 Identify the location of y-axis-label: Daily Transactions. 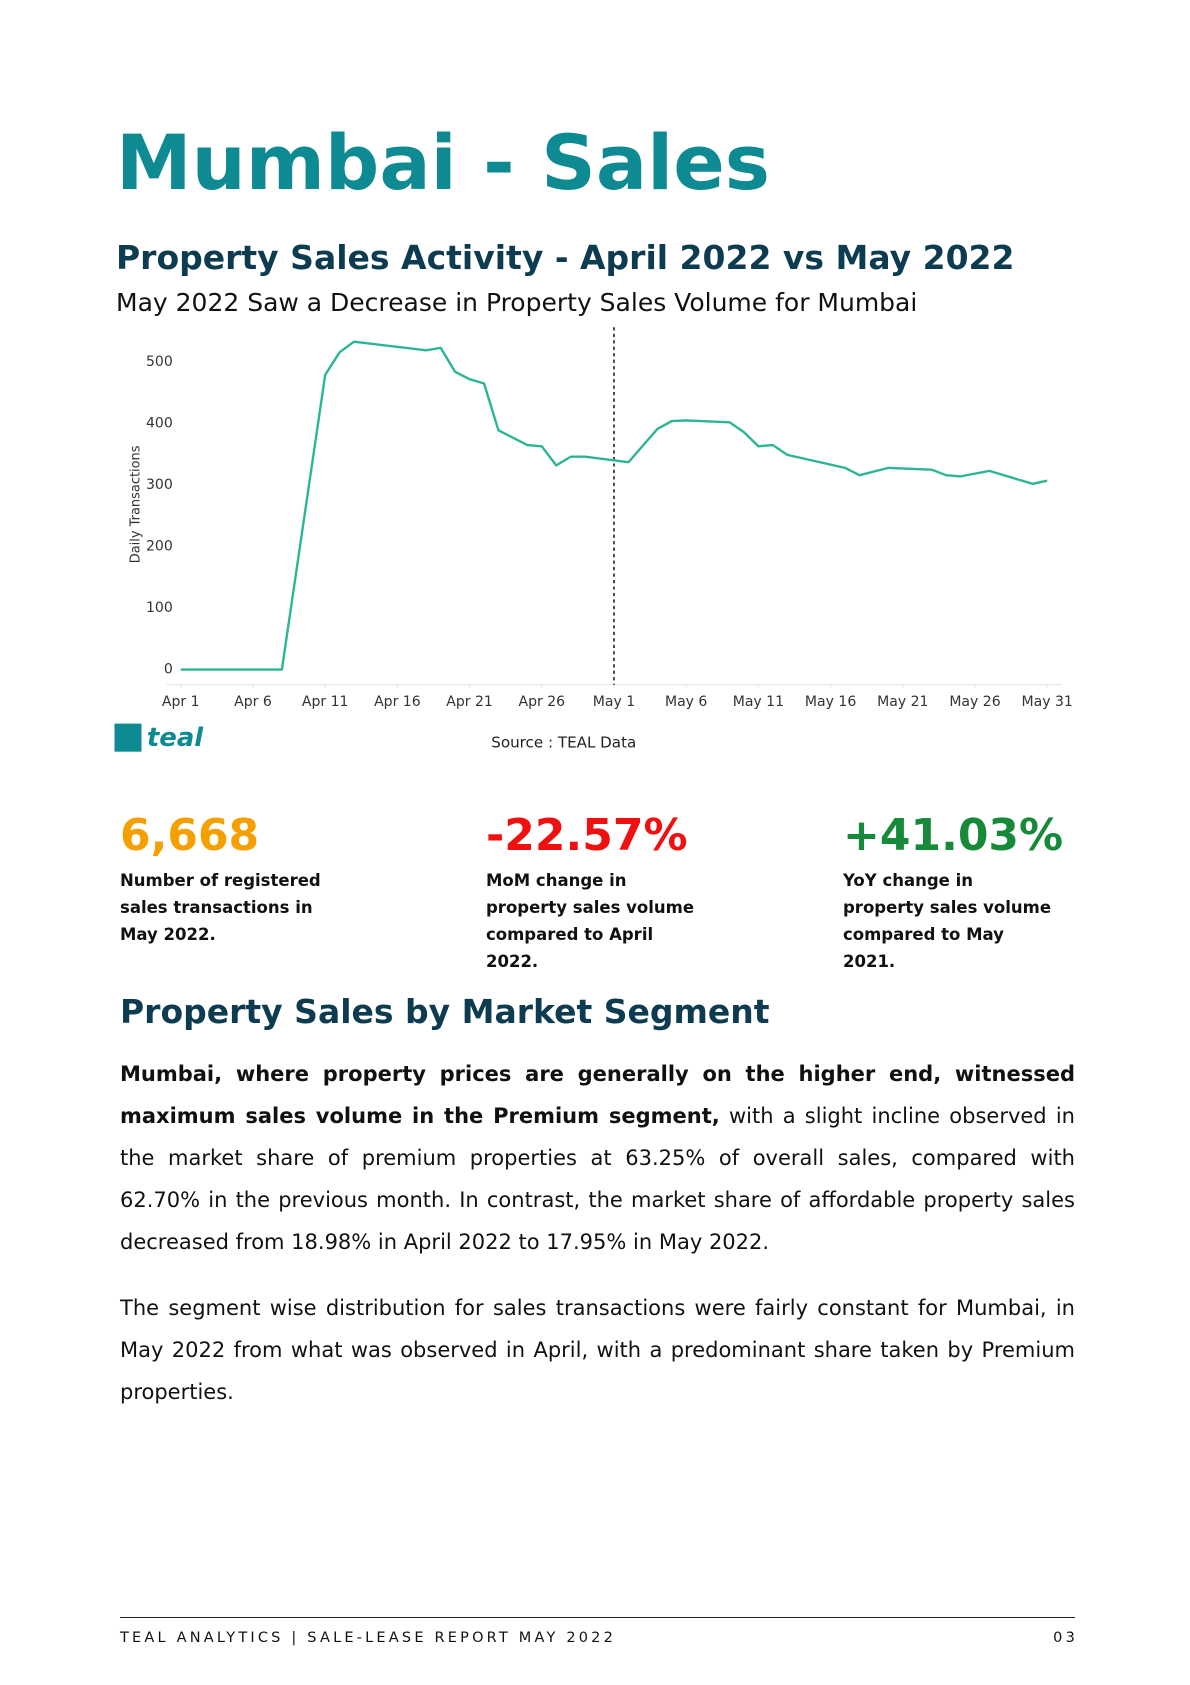
(136, 504).